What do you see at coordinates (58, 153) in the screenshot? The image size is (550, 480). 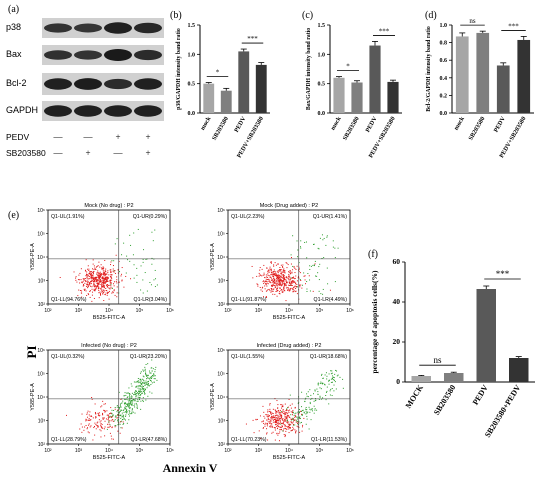 I see `sign-sb-1: —` at bounding box center [58, 153].